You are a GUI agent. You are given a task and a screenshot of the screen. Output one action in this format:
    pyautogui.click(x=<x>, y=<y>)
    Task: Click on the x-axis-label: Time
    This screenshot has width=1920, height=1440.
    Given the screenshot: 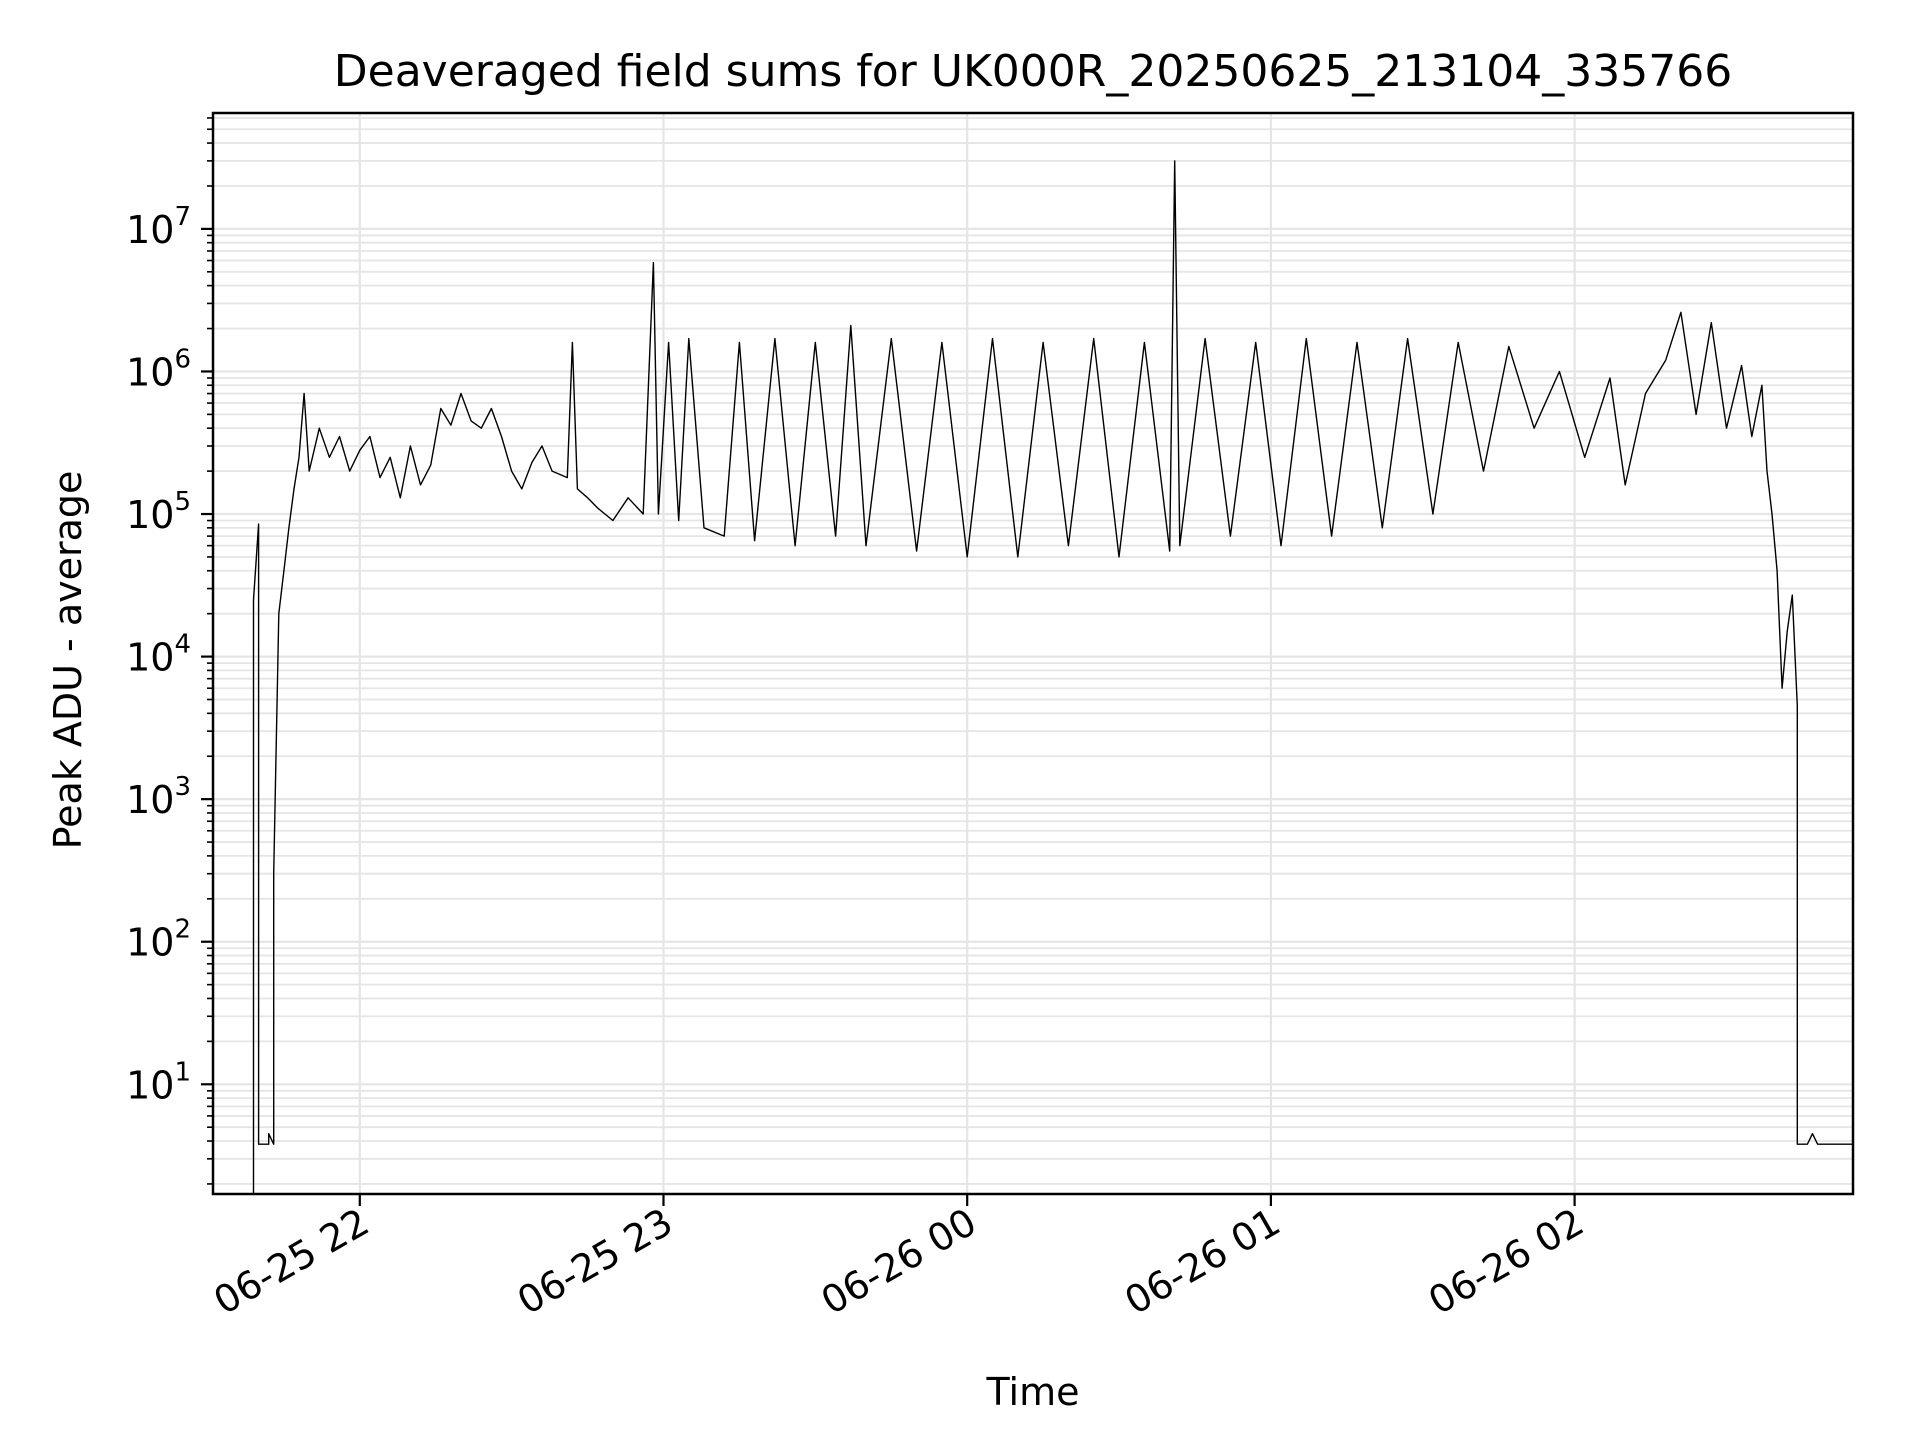 What is the action you would take?
    pyautogui.click(x=1033, y=1392)
    